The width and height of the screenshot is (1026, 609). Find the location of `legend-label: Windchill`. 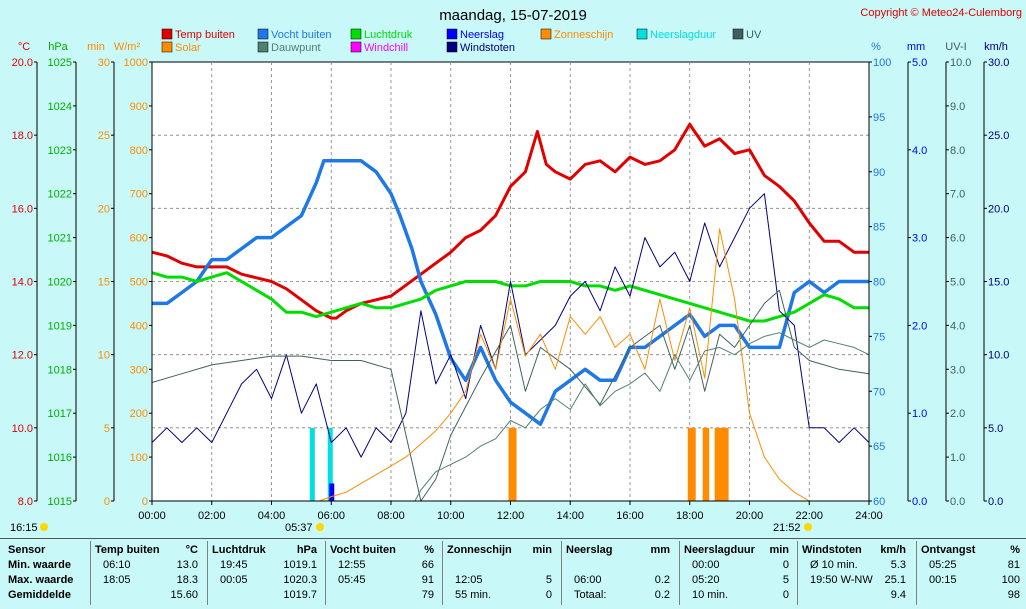

legend-label: Windchill is located at coordinates (386, 48).